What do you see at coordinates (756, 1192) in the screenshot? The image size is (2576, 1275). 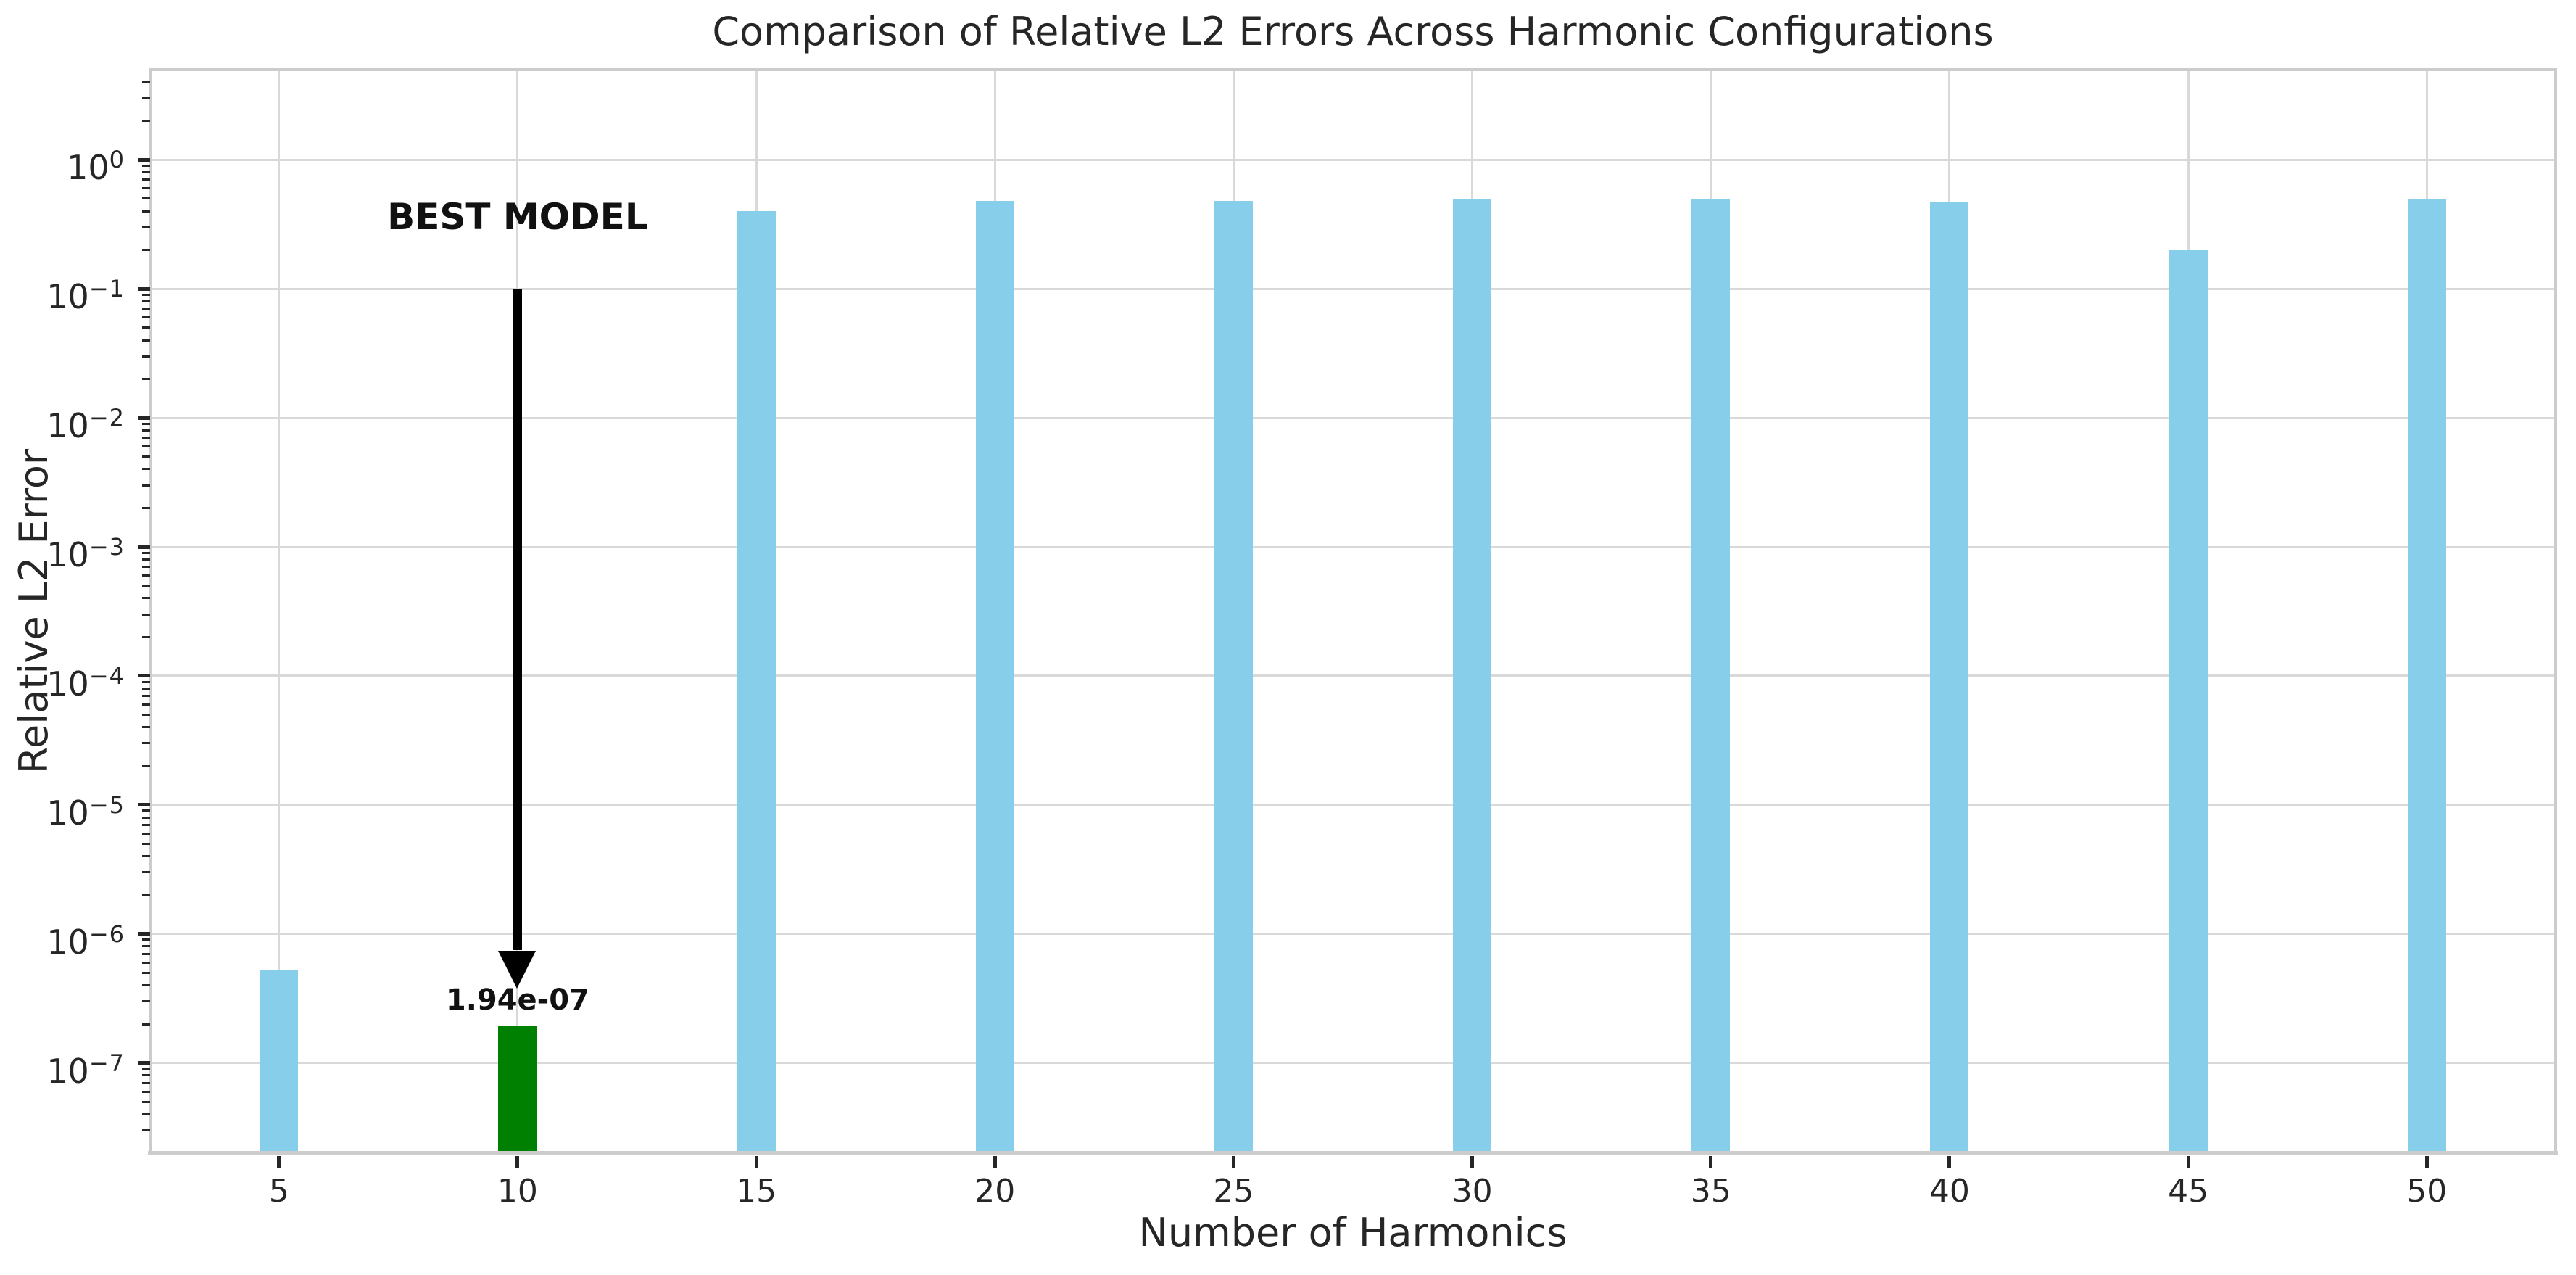 I see `x-tick-label: 15` at bounding box center [756, 1192].